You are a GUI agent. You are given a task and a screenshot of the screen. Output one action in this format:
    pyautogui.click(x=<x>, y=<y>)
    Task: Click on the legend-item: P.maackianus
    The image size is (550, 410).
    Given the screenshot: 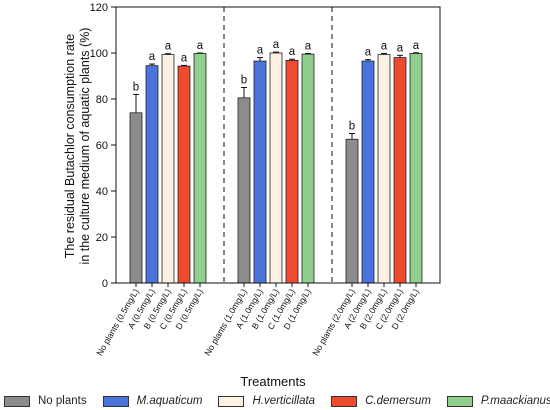 What is the action you would take?
    pyautogui.click(x=498, y=401)
    